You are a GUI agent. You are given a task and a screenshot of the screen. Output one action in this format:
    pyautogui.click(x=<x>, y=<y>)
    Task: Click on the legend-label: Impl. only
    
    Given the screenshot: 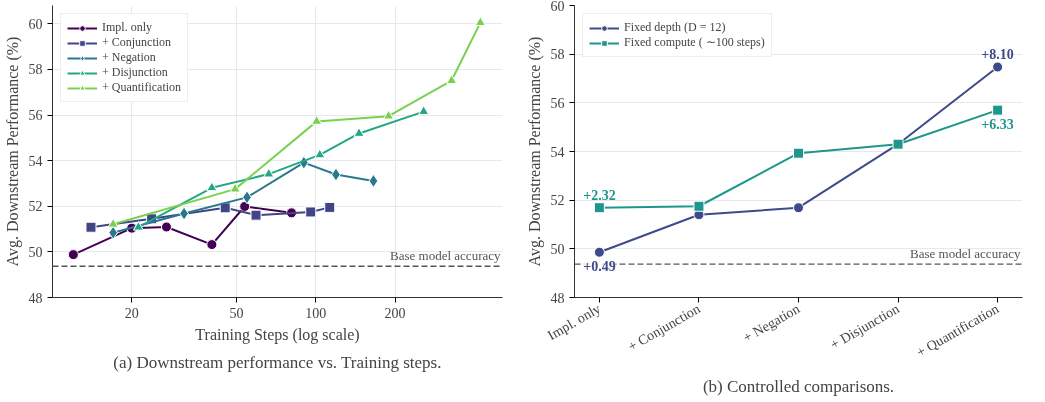 What is the action you would take?
    pyautogui.click(x=127, y=27)
    